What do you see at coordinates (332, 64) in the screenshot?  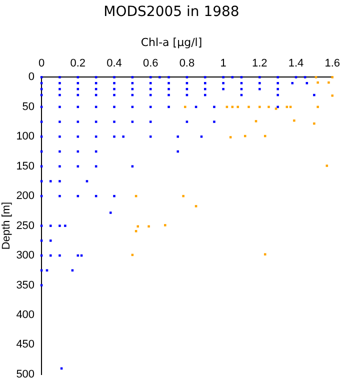 I see `x-tick-label: 1.6` at bounding box center [332, 64].